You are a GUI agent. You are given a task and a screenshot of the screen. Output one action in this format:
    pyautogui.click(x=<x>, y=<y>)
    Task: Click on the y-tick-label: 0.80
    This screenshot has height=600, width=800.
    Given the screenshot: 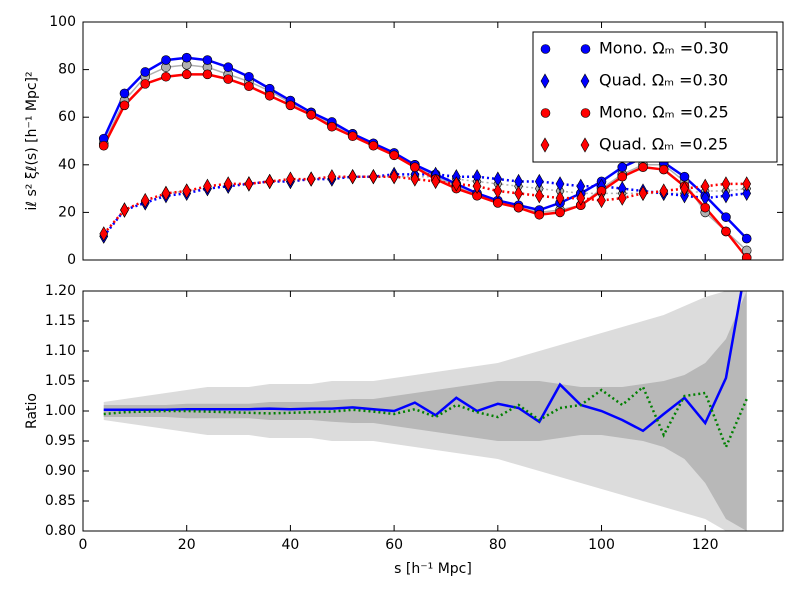 What is the action you would take?
    pyautogui.click(x=60, y=531)
    